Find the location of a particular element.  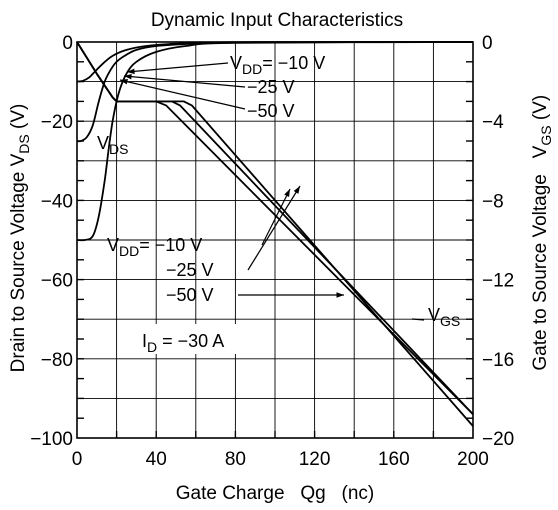

annotation-vdd-top-1: VDD= −10 V is located at coordinates (277, 65).